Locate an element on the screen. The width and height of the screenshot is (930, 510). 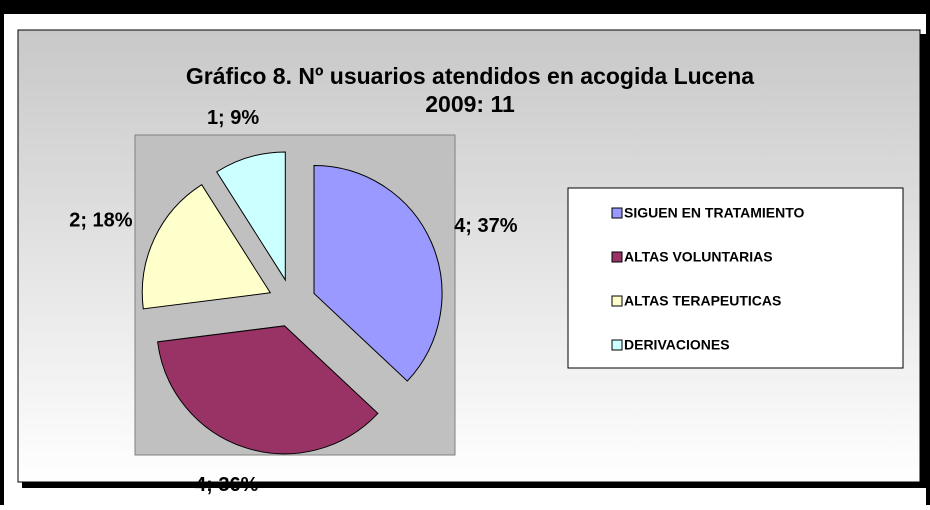
left-border is located at coordinates (2, 259).